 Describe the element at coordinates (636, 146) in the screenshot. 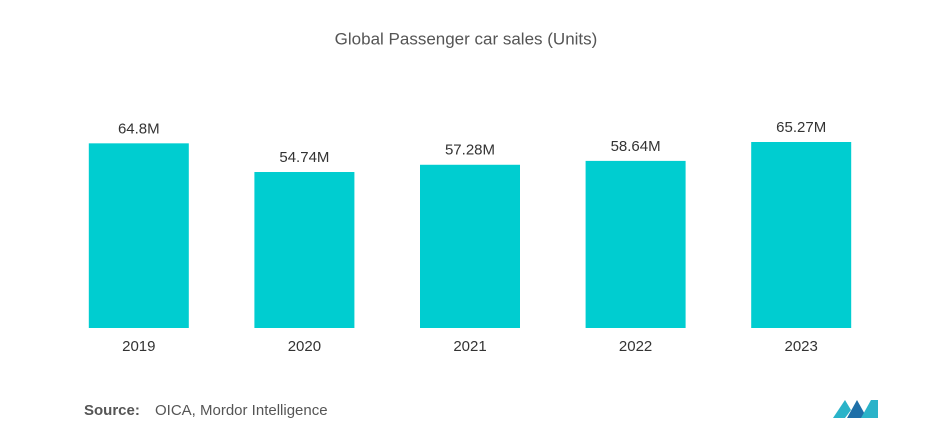

I see `data-label: 58.64M` at that location.